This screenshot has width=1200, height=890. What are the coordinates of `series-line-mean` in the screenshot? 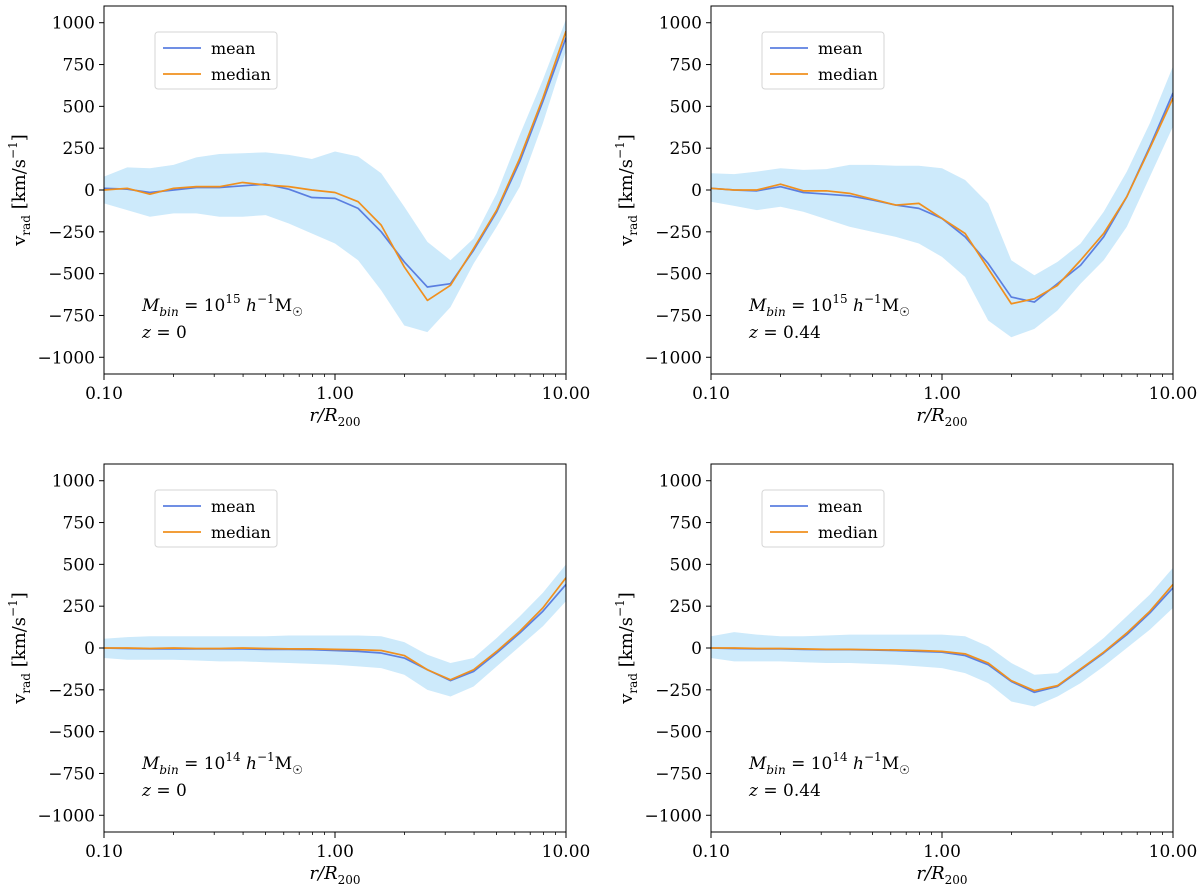 It's located at (335, 162).